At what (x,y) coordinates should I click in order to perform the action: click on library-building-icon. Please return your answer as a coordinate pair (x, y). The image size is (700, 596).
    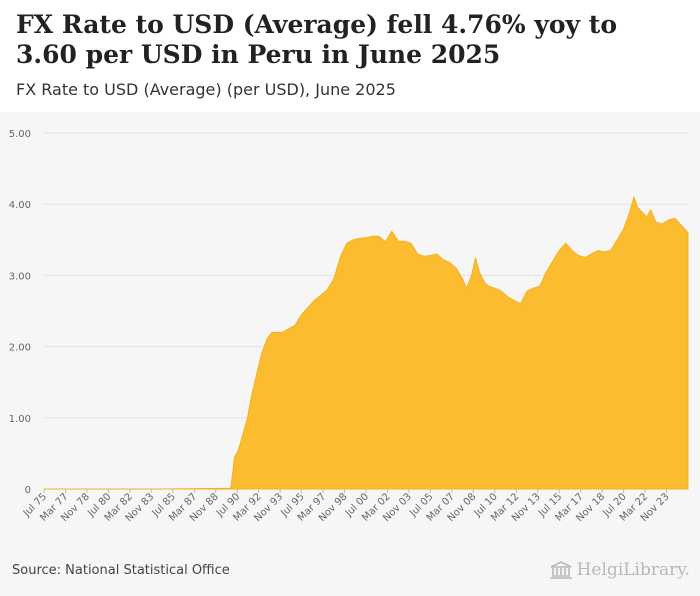
    Looking at the image, I should click on (560, 570).